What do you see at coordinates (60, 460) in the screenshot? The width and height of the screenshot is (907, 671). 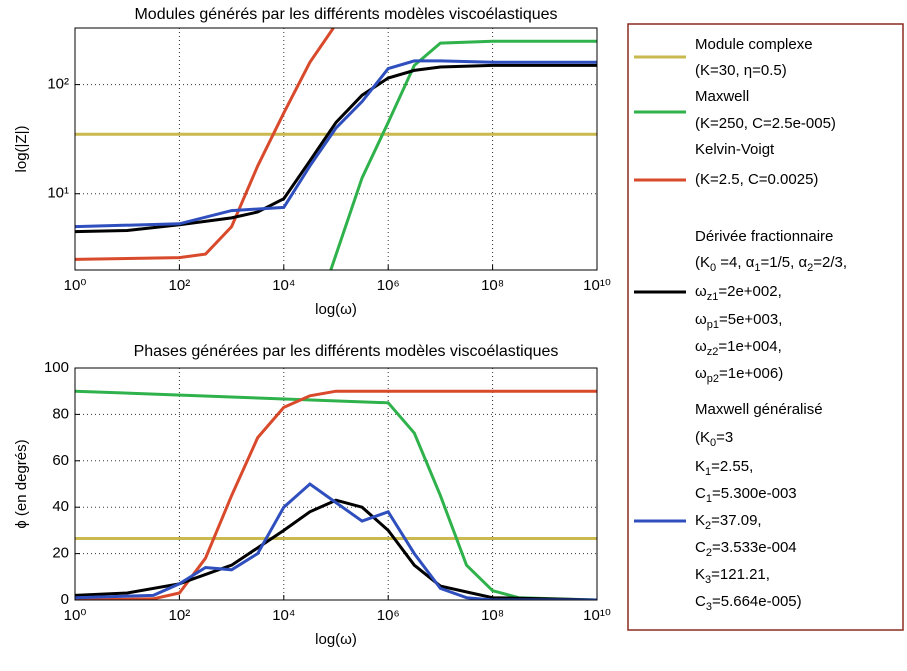 I see `y-tick-label: 60` at bounding box center [60, 460].